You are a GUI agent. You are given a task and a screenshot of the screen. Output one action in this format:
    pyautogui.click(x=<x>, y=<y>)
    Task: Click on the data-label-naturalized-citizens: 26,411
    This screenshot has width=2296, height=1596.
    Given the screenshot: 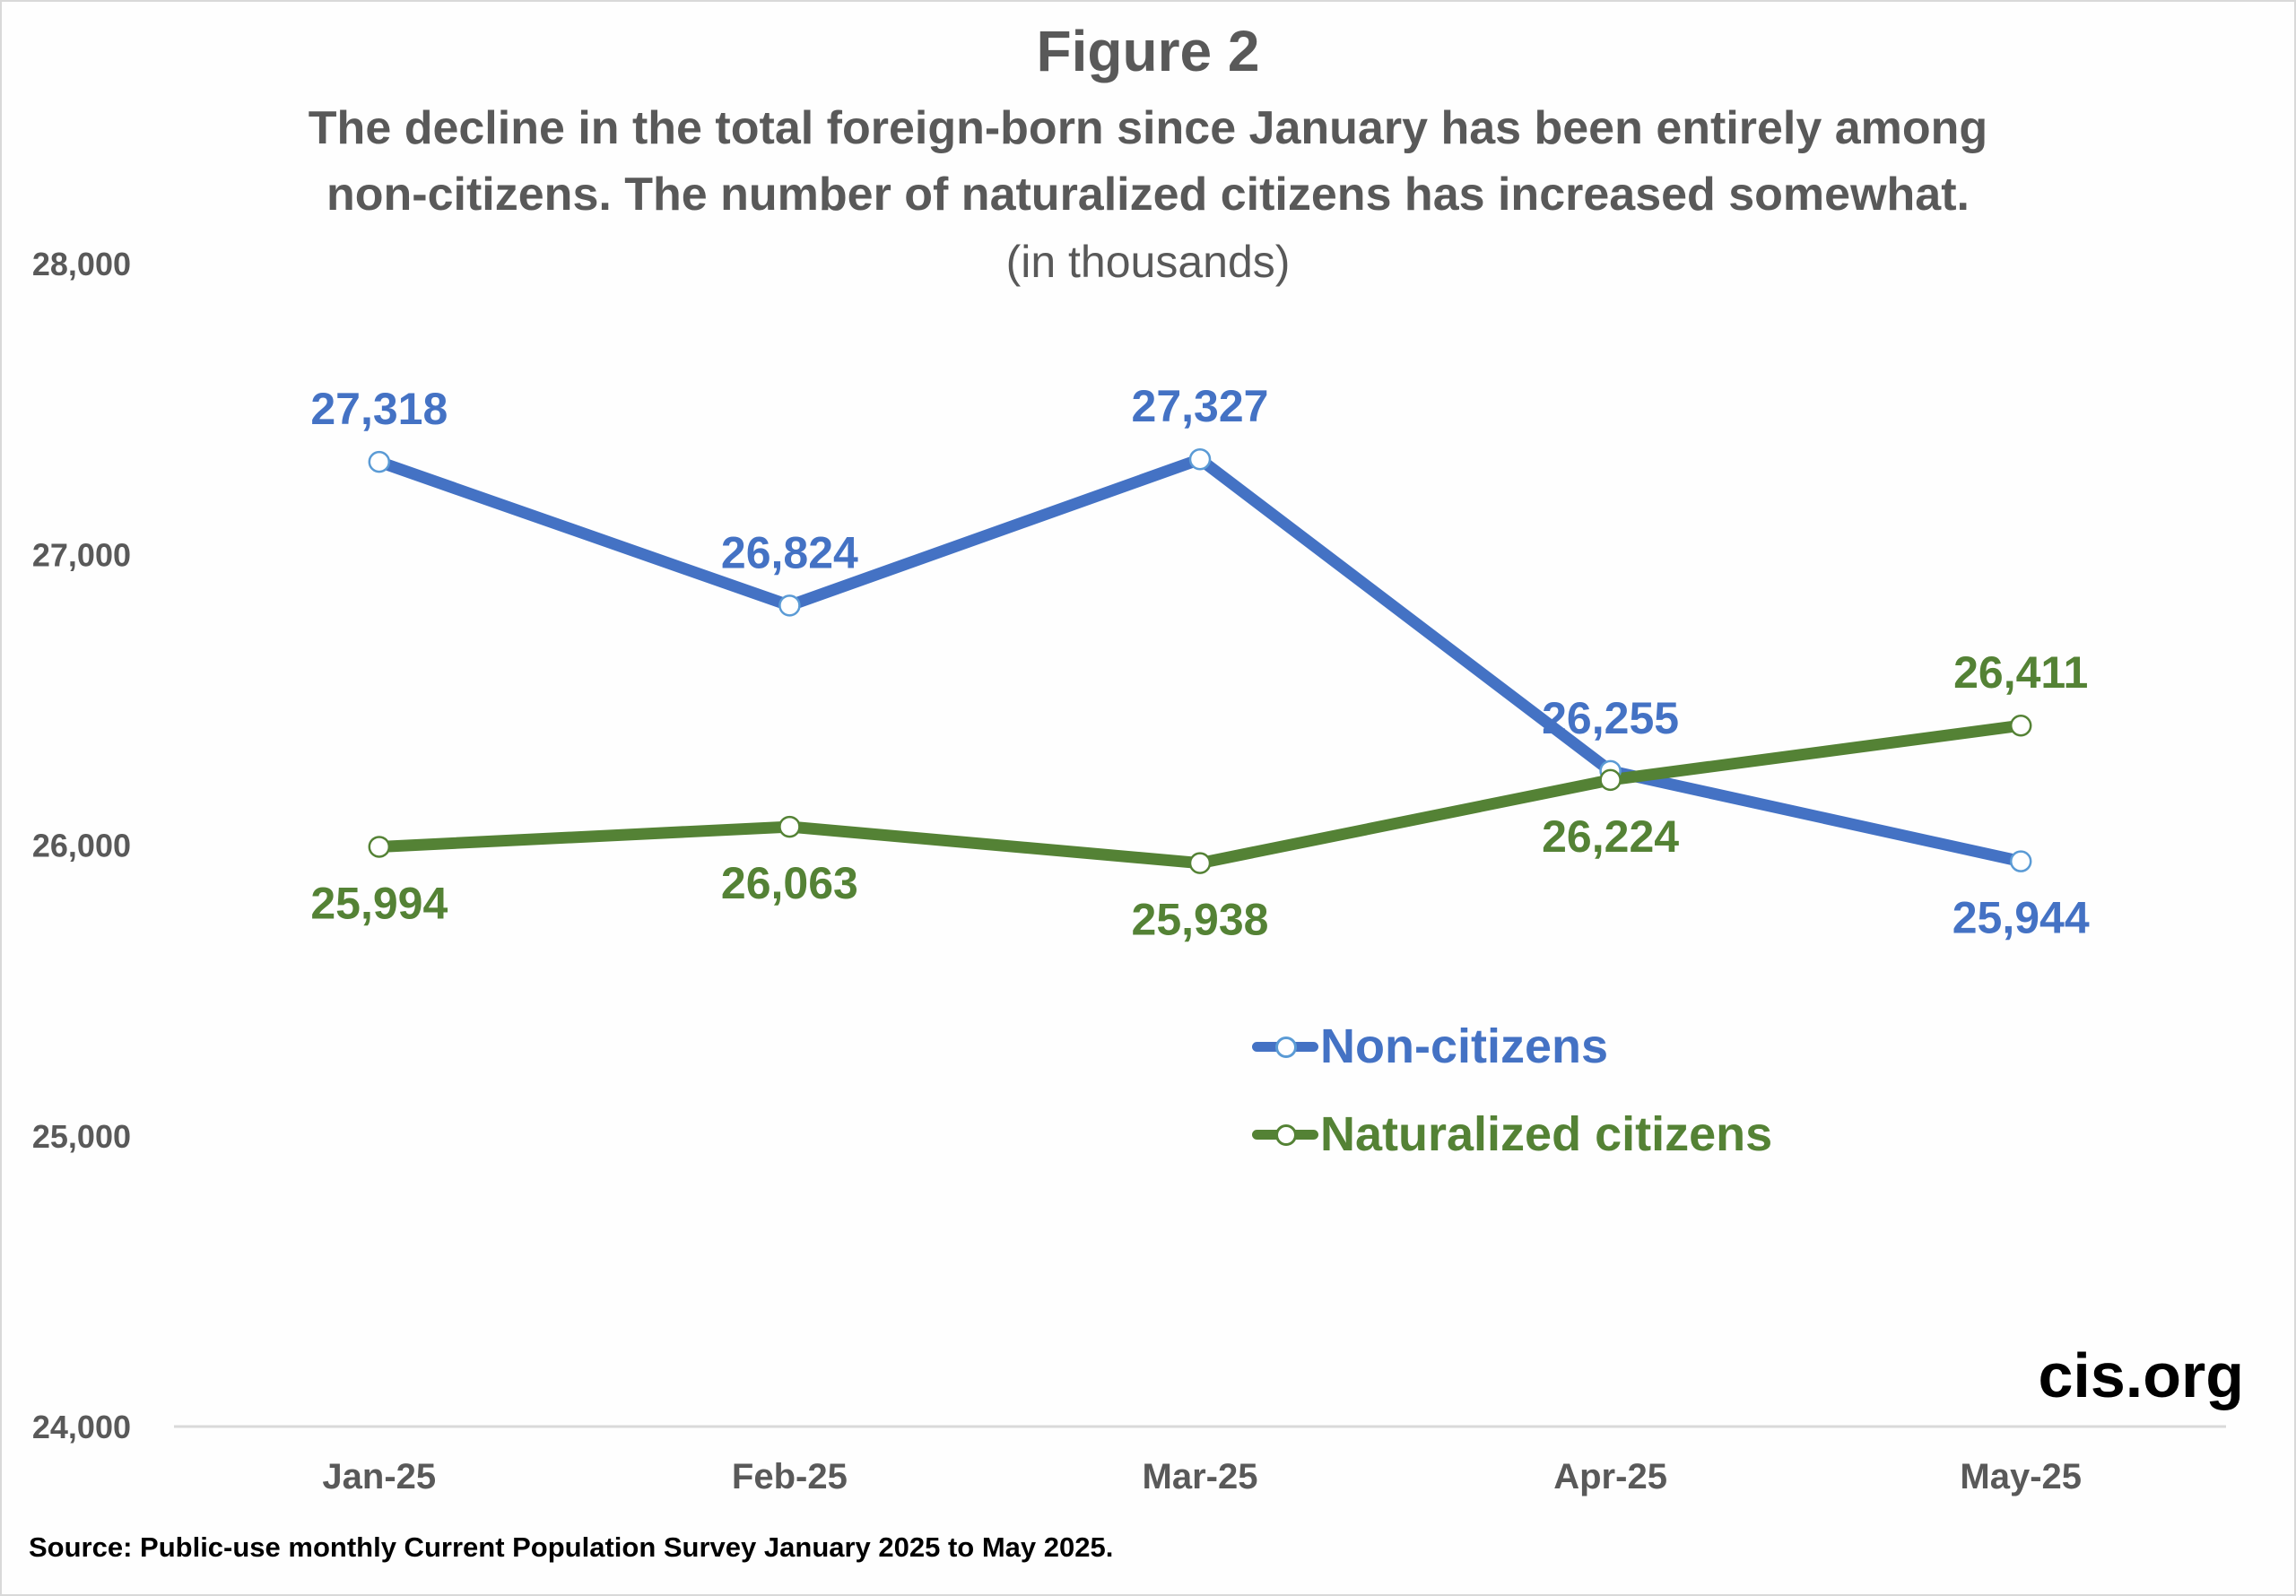 What is the action you would take?
    pyautogui.click(x=2020, y=673)
    